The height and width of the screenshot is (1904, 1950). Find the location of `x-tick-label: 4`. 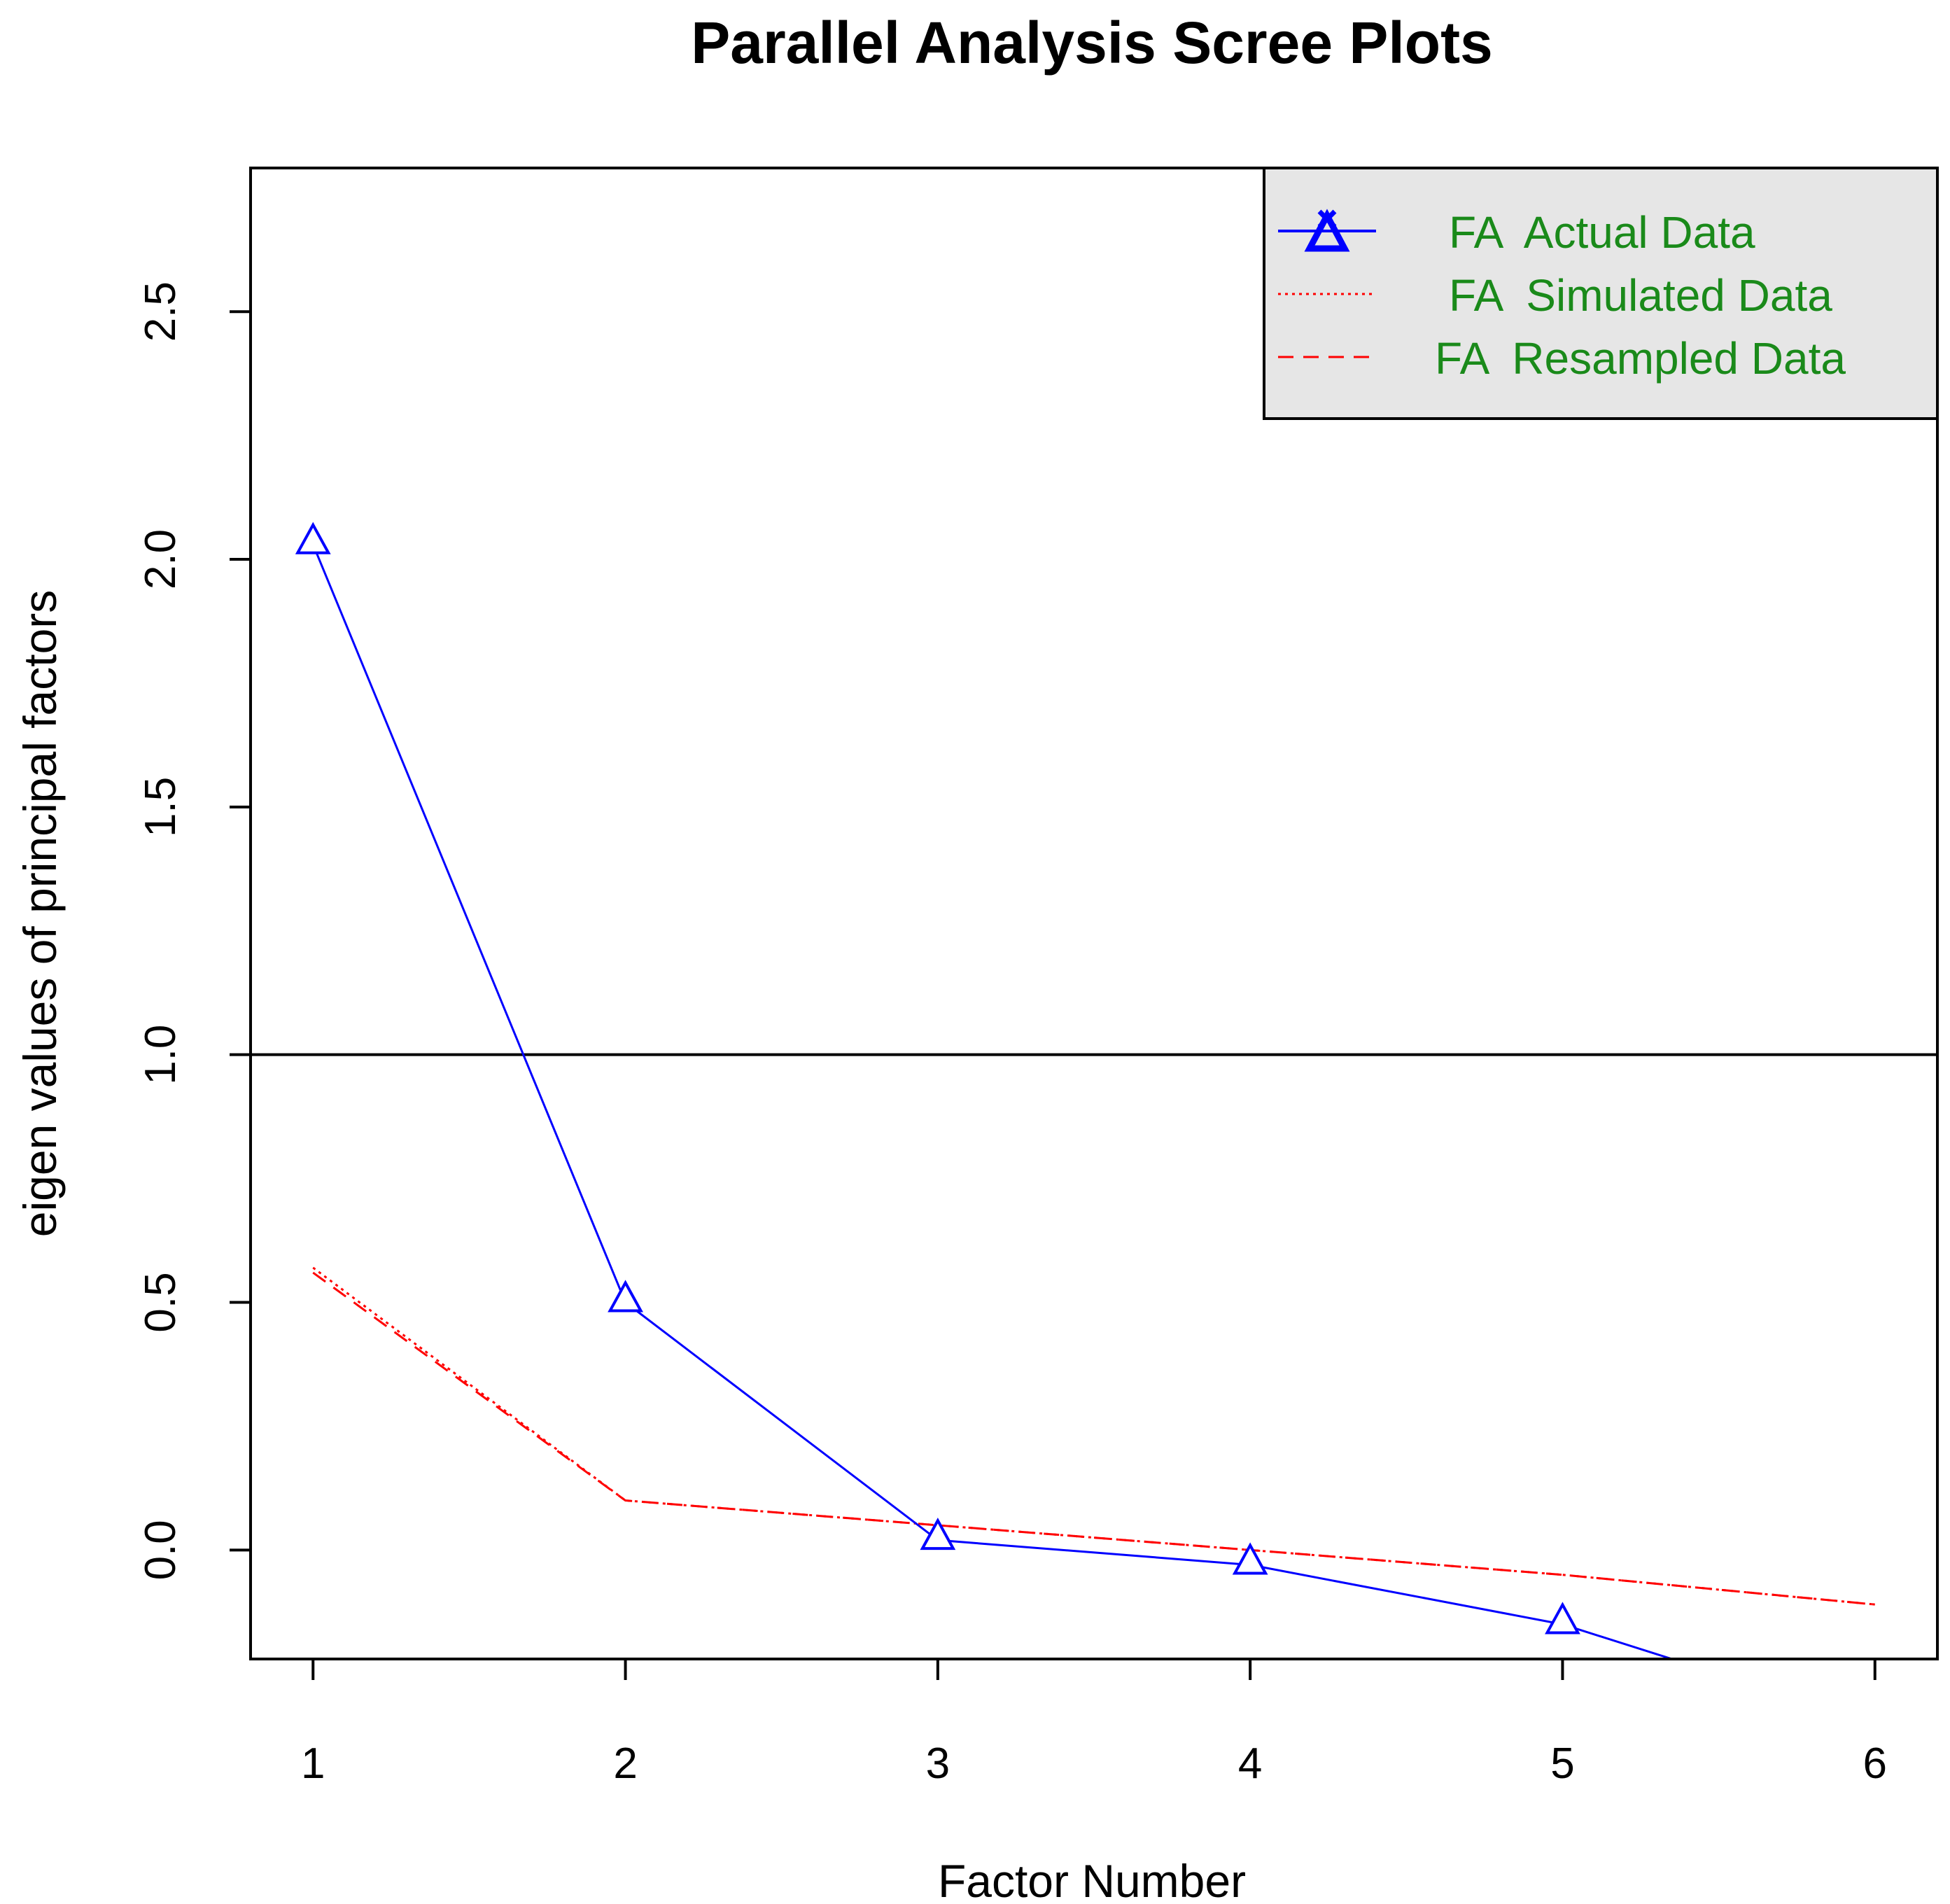

x-tick-label: 4 is located at coordinates (1250, 1764).